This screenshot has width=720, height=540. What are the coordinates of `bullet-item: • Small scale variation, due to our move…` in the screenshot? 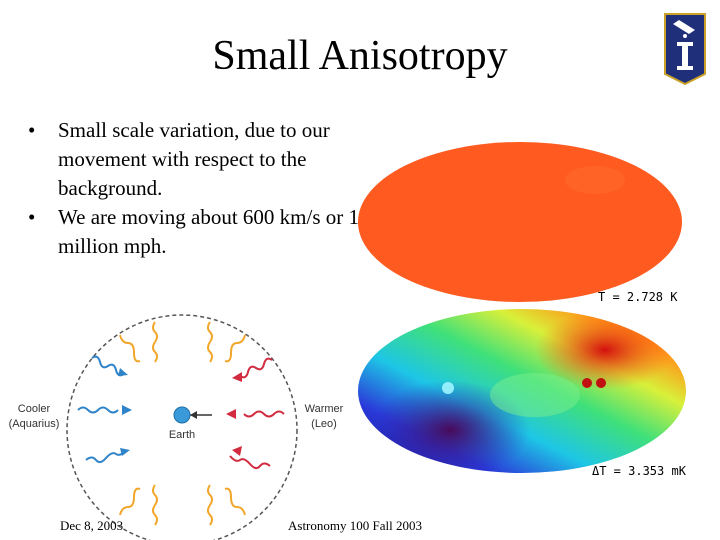 It's located at (203, 159).